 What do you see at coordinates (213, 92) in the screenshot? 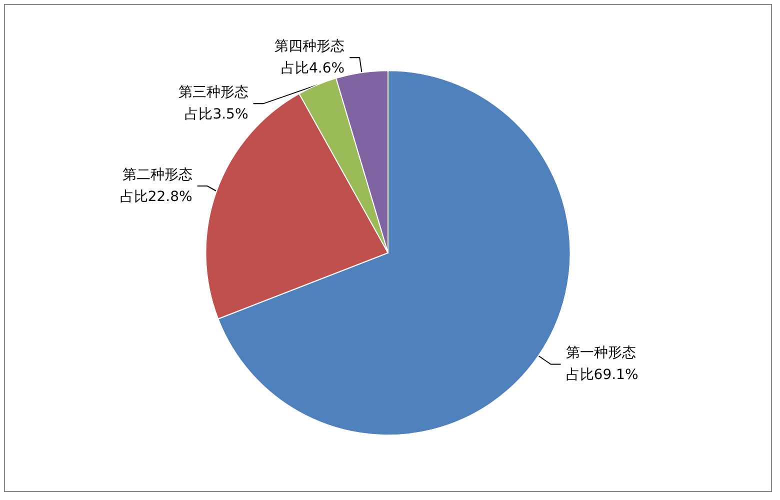
I see `slice-label: 第三种形态` at bounding box center [213, 92].